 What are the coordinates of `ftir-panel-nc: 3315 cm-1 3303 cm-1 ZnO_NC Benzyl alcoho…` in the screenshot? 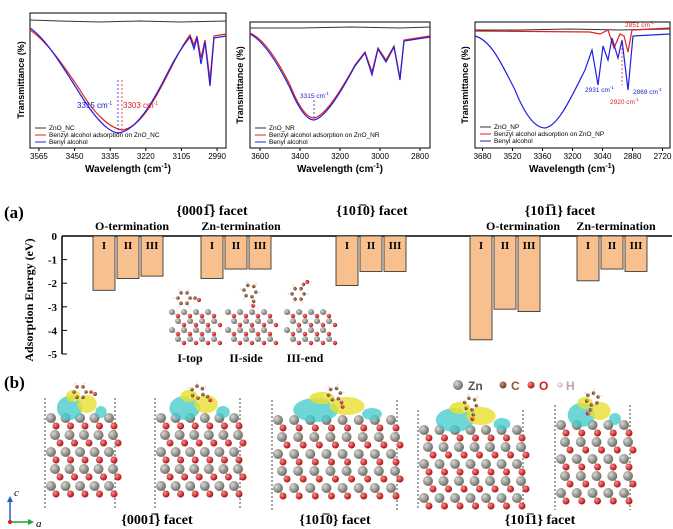 It's located at (121, 93).